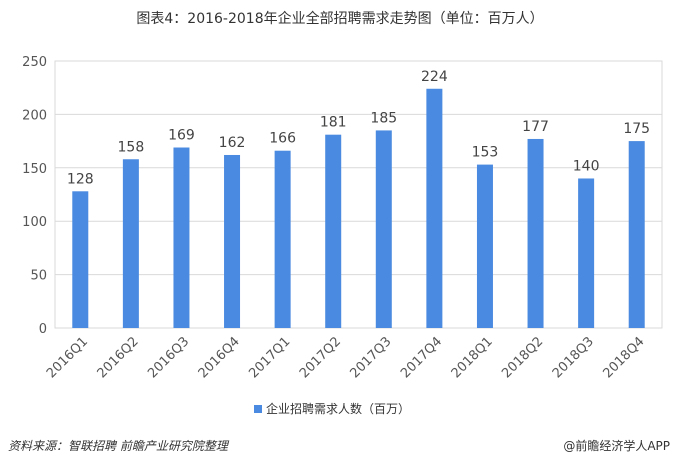 This screenshot has height=465, width=680. What do you see at coordinates (434, 77) in the screenshot?
I see `data-label: 224` at bounding box center [434, 77].